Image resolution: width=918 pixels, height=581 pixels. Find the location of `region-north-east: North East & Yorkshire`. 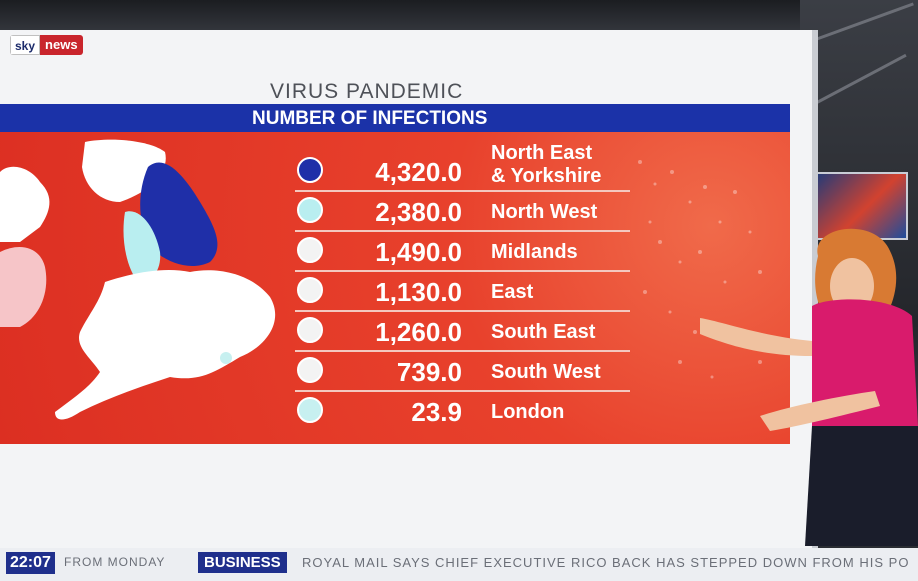

region-north-east: North East & Yorkshire is located at coordinates (546, 164).